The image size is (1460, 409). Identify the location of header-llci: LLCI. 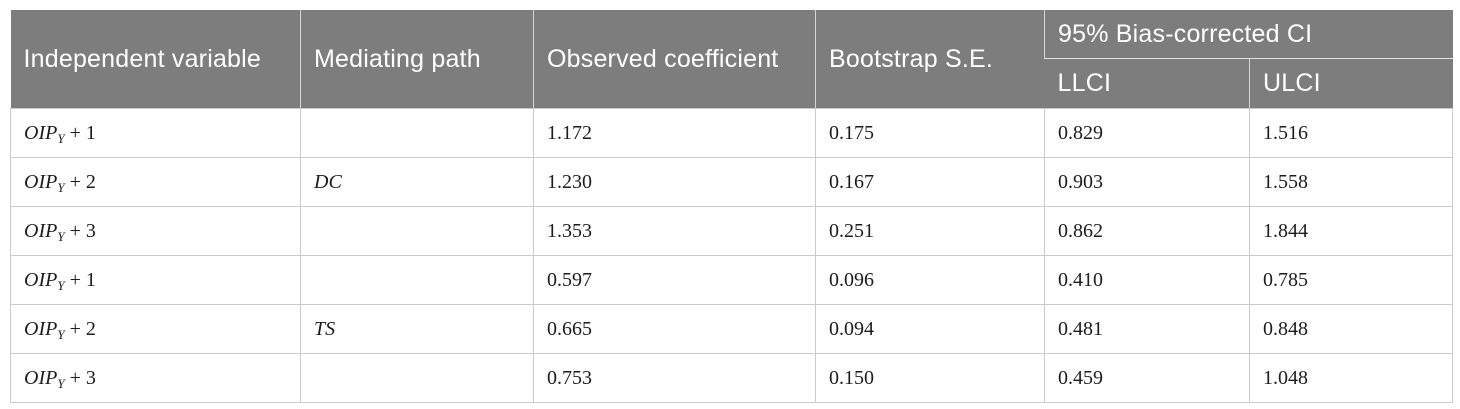
(1147, 83).